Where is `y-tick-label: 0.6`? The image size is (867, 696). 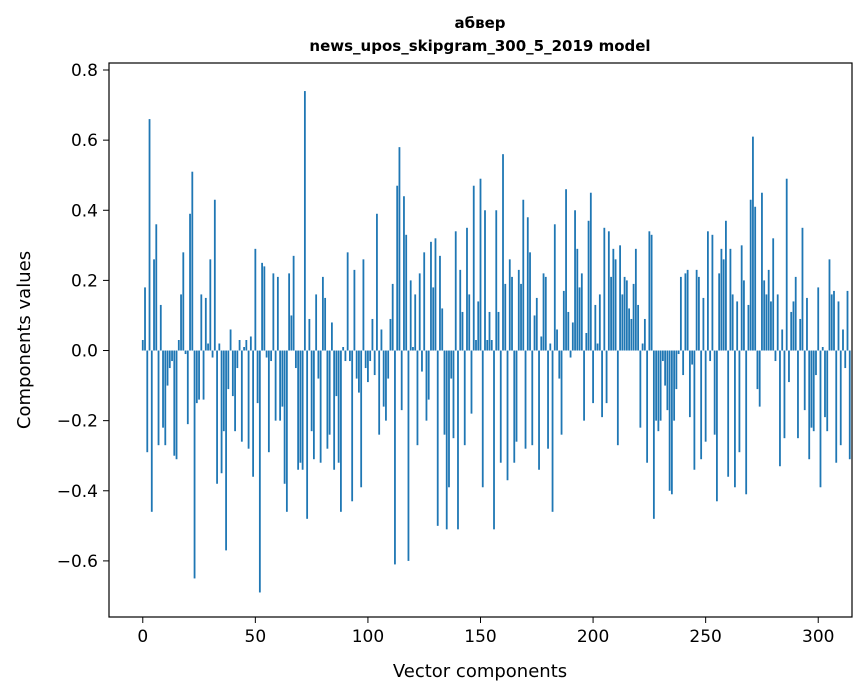 y-tick-label: 0.6 is located at coordinates (84, 141).